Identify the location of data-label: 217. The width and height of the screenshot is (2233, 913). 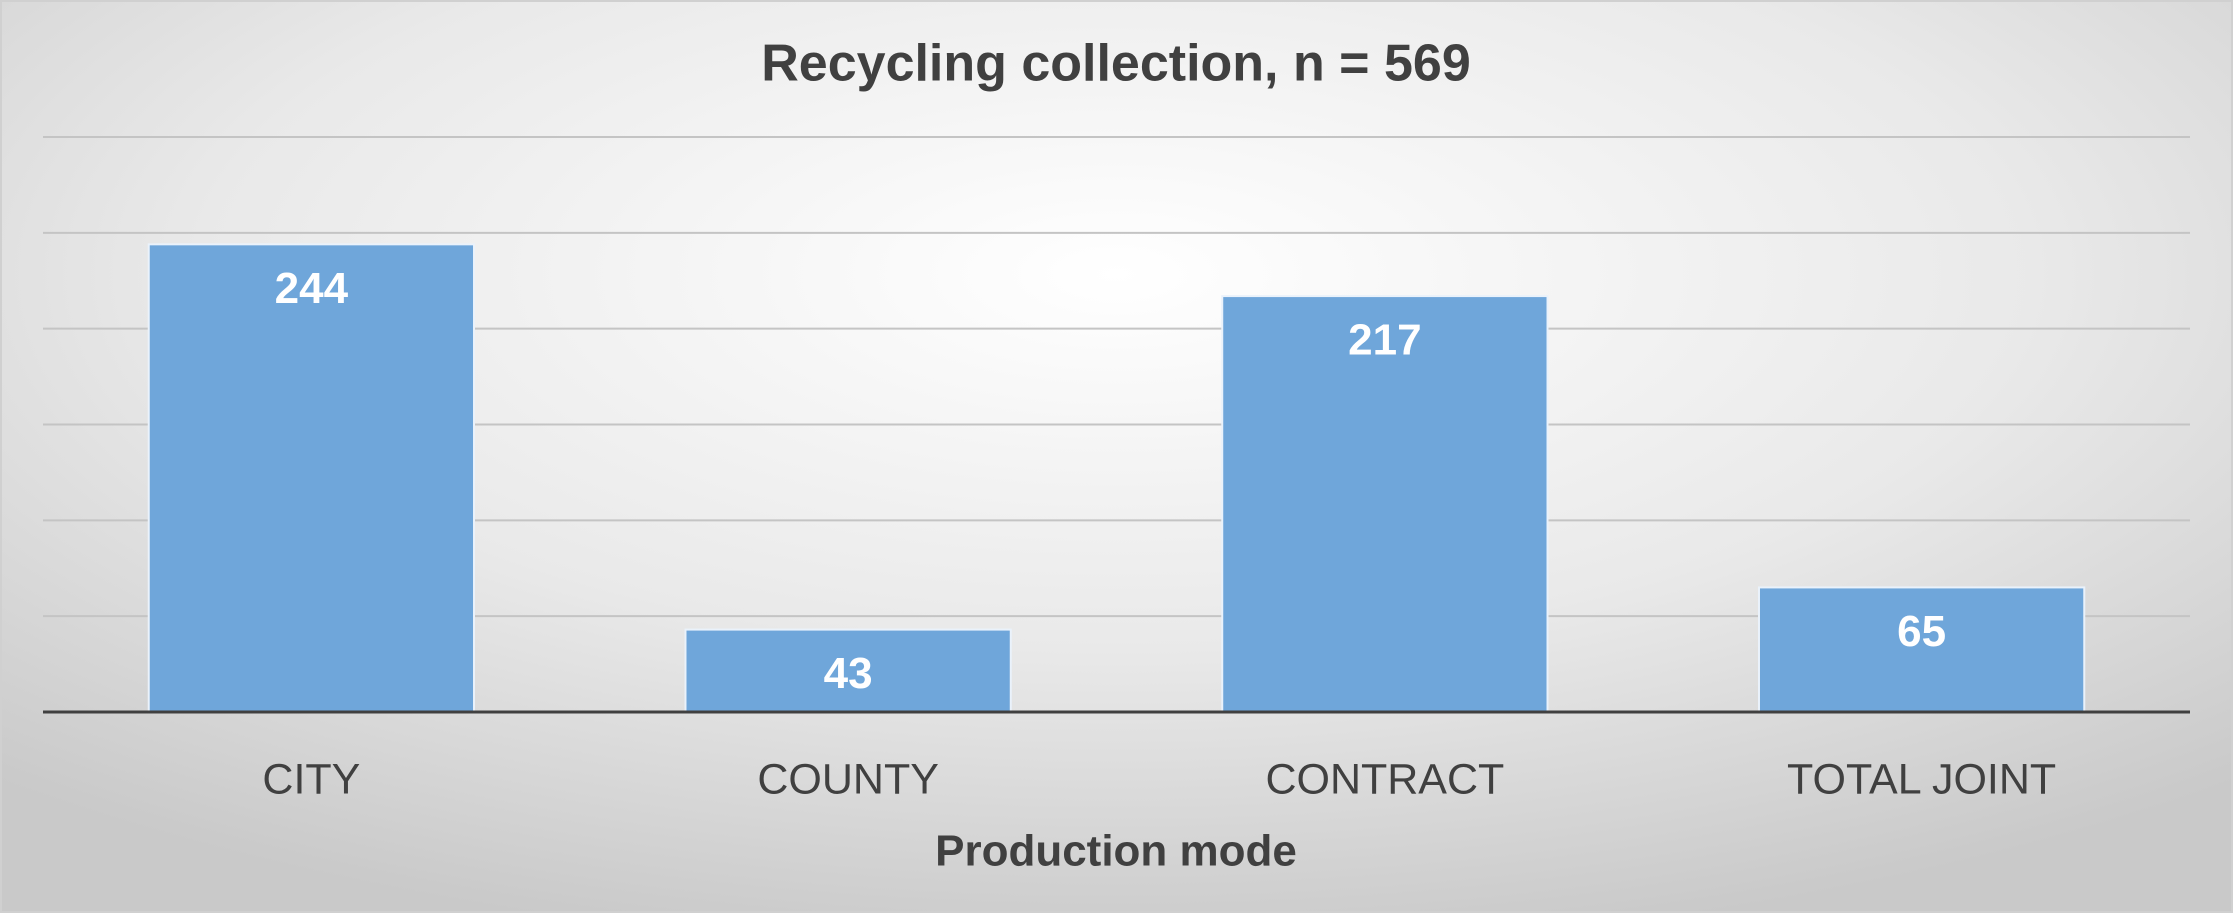
(1384, 340).